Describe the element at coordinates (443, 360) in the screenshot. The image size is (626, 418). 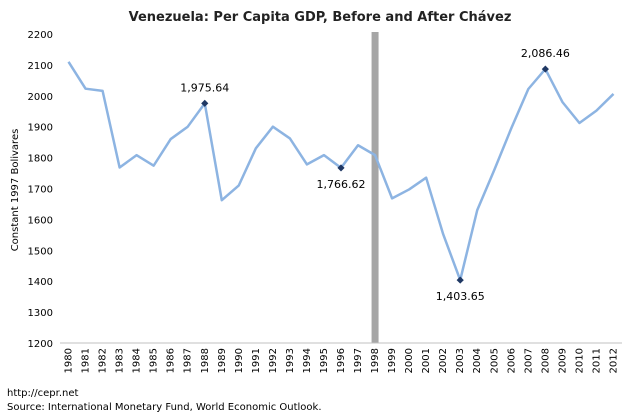
I see `x-tick-label: 2002` at that location.